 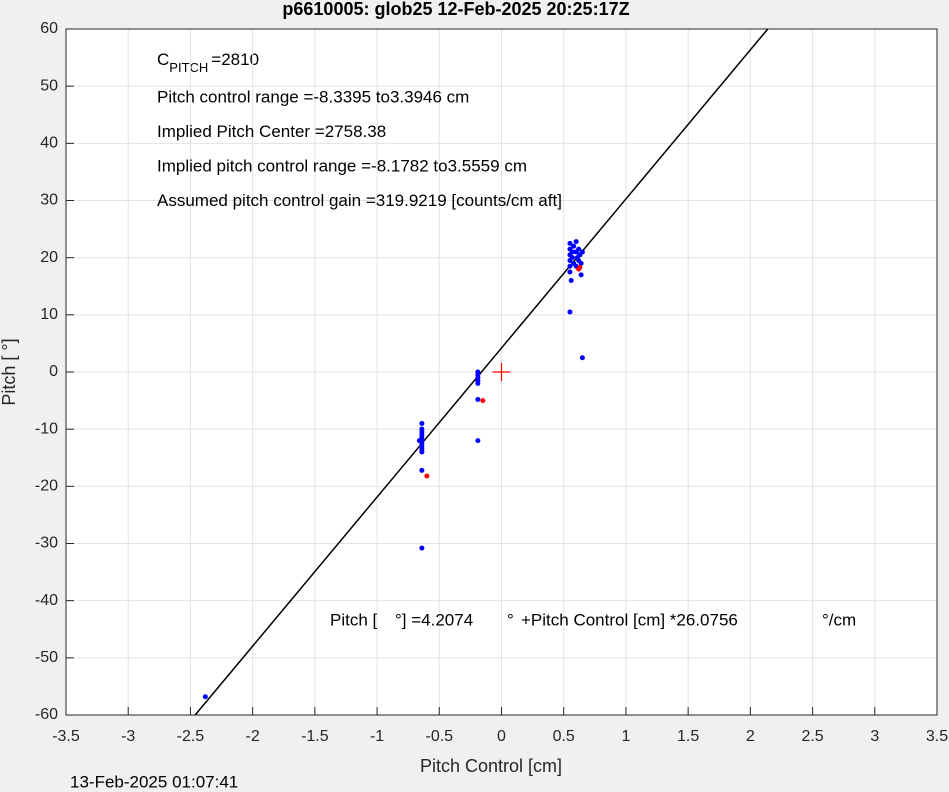 I want to click on x-tick-label: -3, so click(x=128, y=736).